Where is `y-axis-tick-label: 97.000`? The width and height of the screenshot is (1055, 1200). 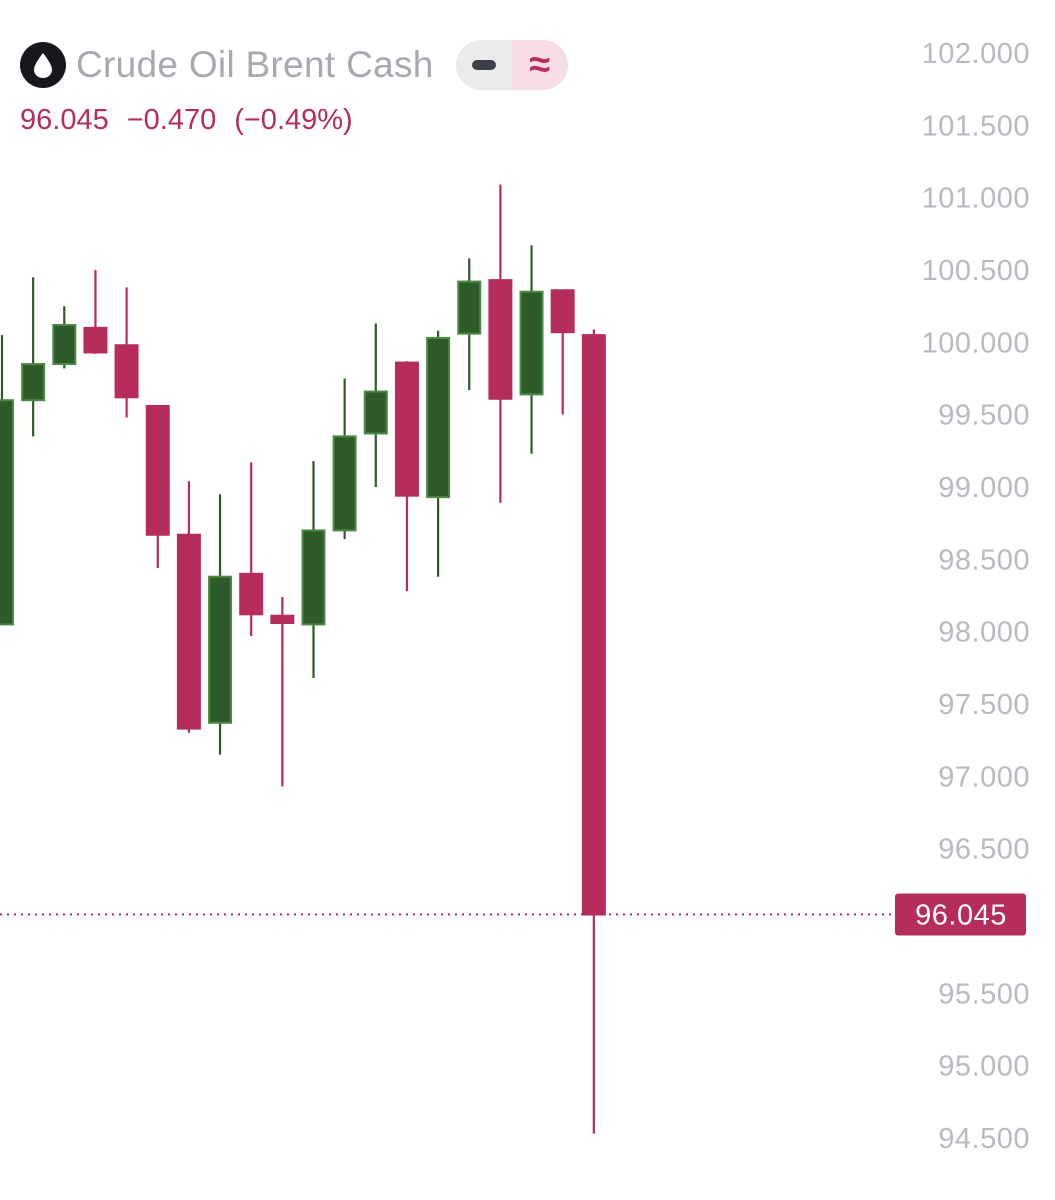 y-axis-tick-label: 97.000 is located at coordinates (984, 777).